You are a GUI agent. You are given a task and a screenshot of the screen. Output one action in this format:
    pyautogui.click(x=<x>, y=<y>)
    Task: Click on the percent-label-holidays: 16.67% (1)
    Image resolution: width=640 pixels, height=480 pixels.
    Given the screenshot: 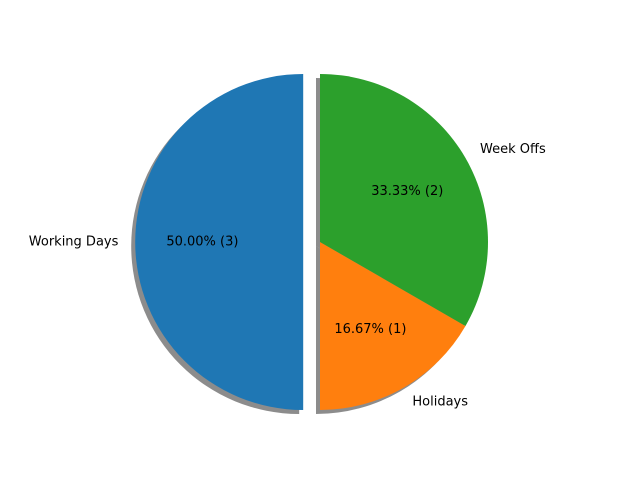 What is the action you would take?
    pyautogui.click(x=370, y=329)
    